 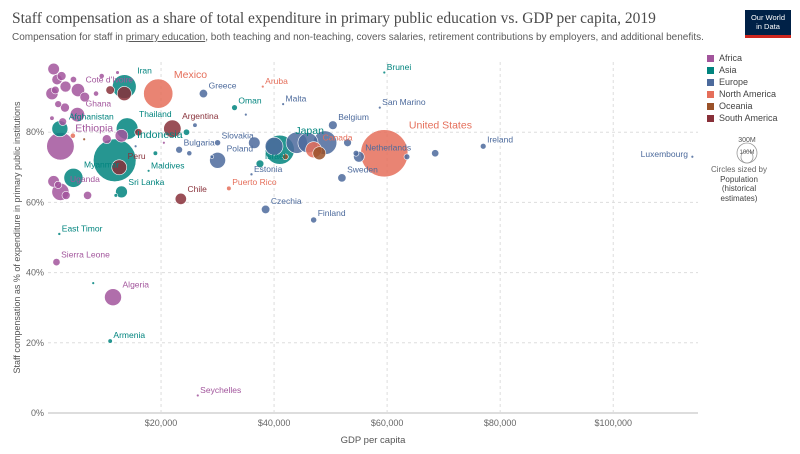 I want to click on point-puerto-rico, so click(x=229, y=188).